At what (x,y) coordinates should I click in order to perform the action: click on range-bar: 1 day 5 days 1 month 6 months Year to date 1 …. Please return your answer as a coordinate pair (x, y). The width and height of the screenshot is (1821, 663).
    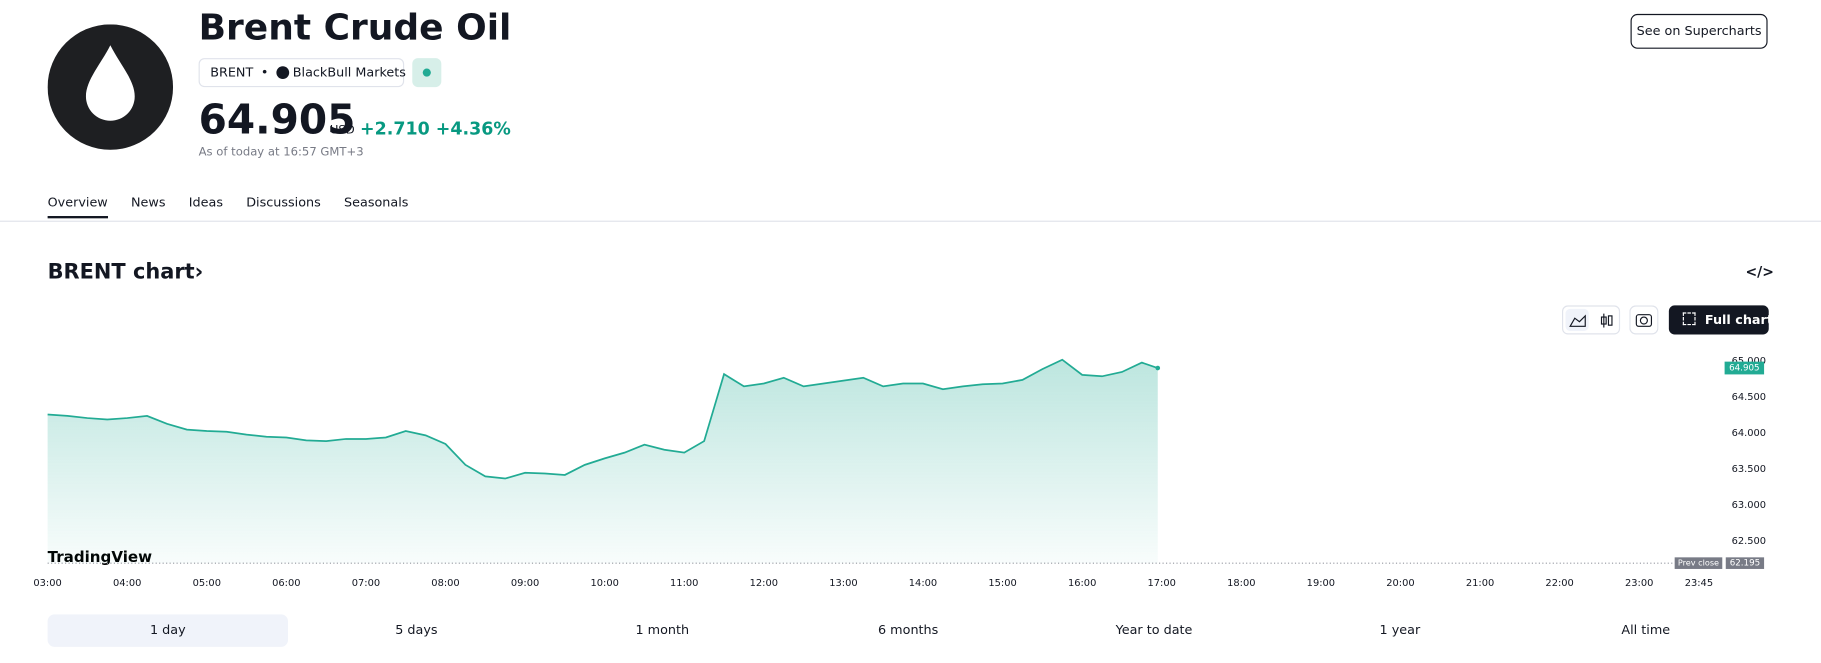
    Looking at the image, I should click on (908, 630).